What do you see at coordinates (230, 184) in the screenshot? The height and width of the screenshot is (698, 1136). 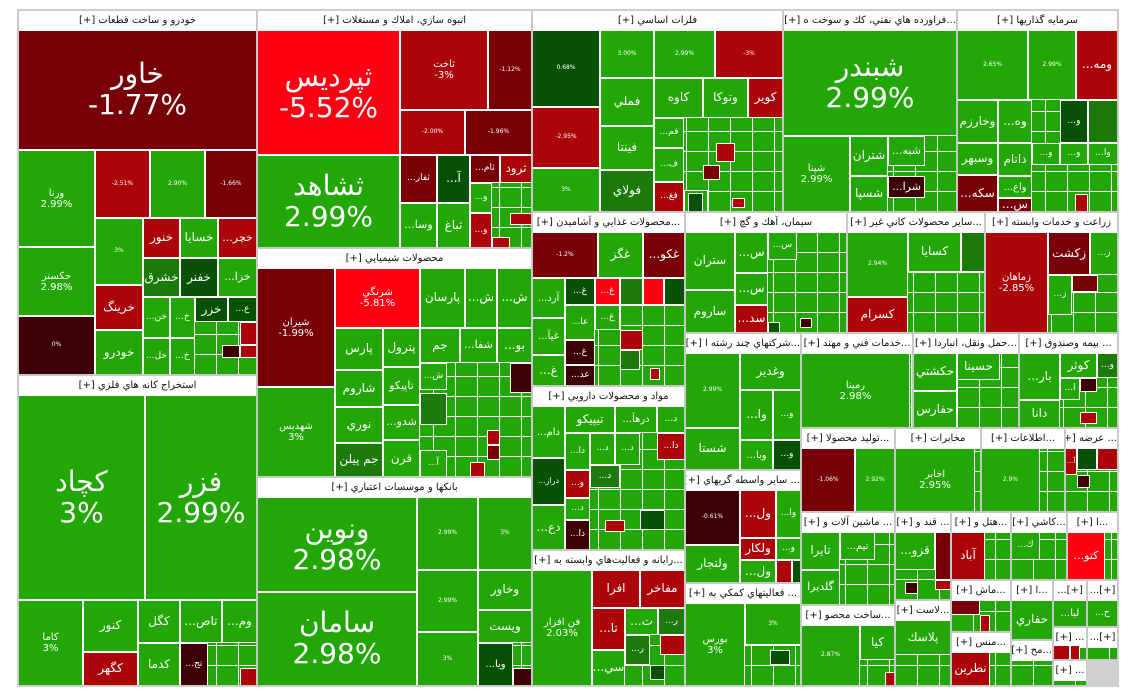 I see `stock-tile: -1.66%` at bounding box center [230, 184].